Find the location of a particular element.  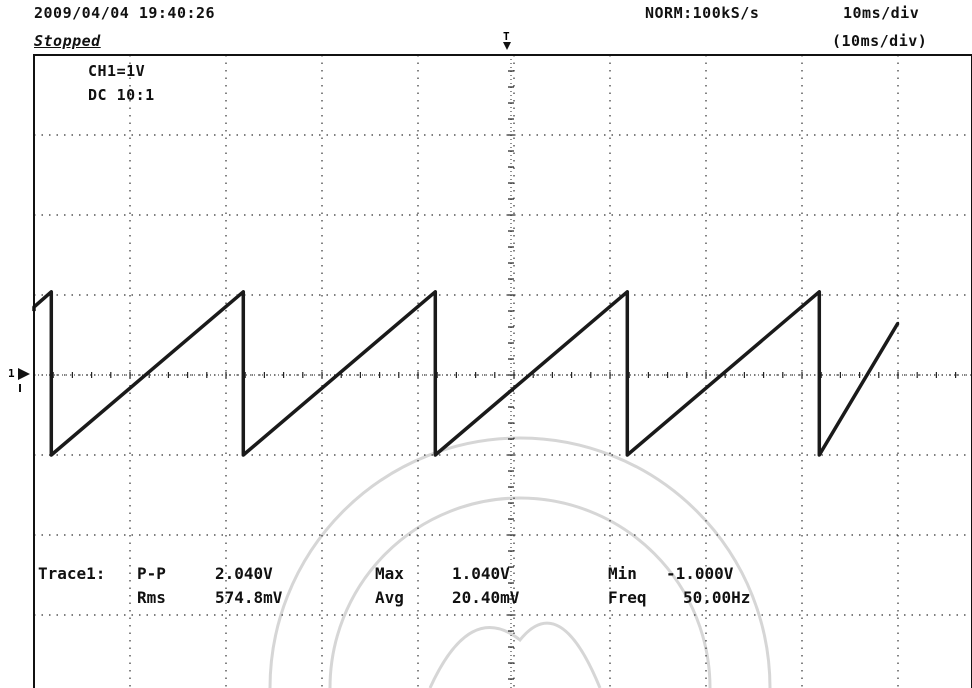

channel-scale: CH1=1V is located at coordinates (117, 71).